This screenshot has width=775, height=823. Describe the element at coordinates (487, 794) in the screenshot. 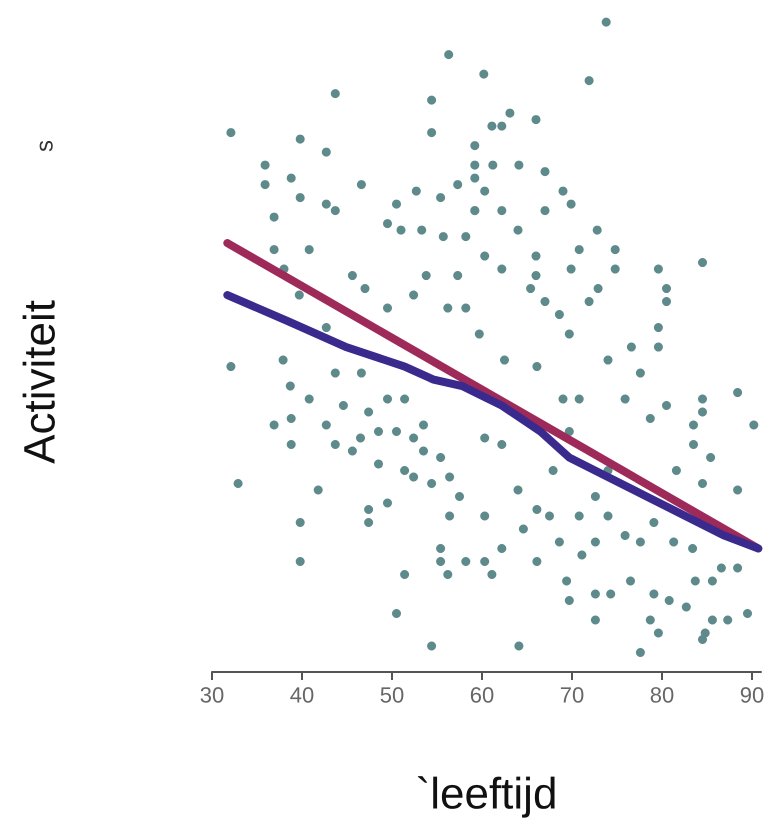

I see `x-axis-title: `leeftijd` at that location.